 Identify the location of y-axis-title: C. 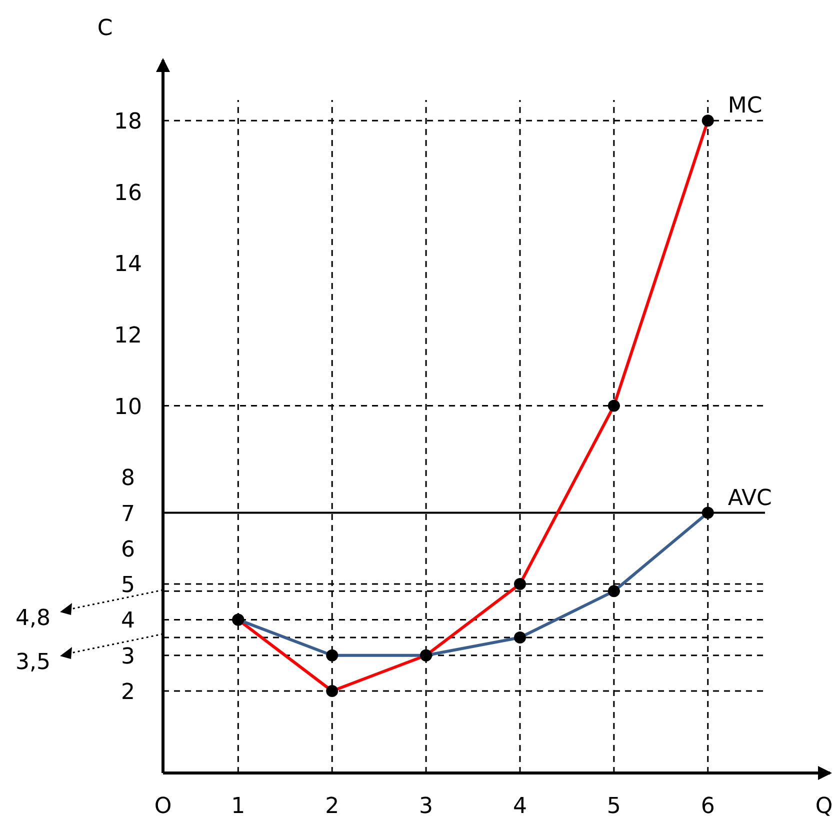
(105, 28).